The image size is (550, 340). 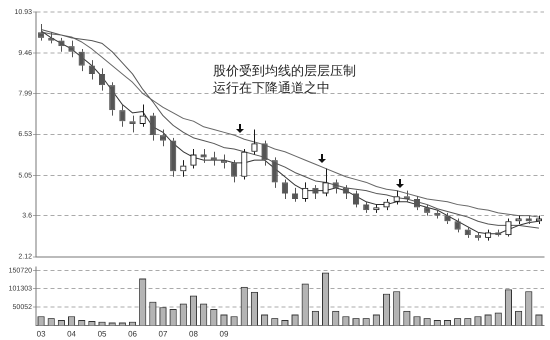 What do you see at coordinates (284, 70) in the screenshot?
I see `annotation: 股价受到均线的层层压制` at bounding box center [284, 70].